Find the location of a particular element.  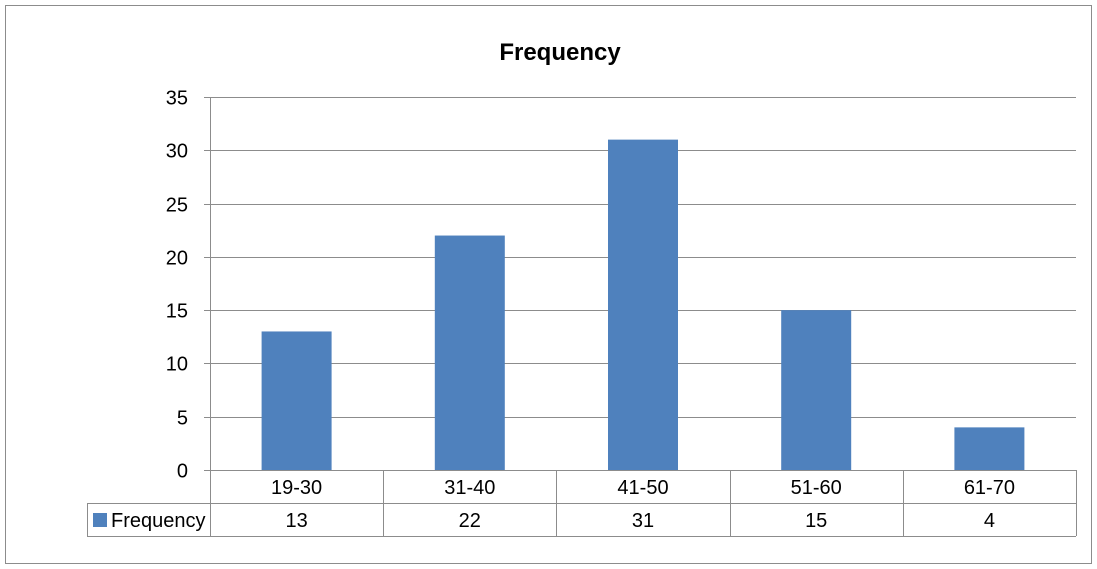

data-label: 13 is located at coordinates (296, 521).